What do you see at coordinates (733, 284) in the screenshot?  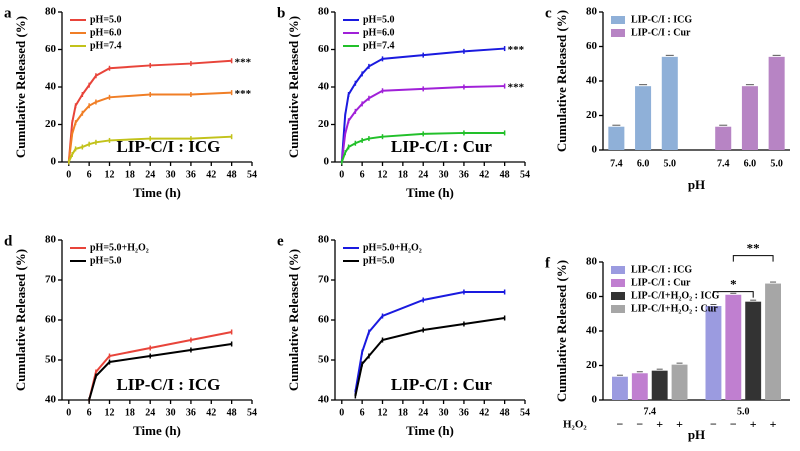 I see `significance-label: *` at bounding box center [733, 284].